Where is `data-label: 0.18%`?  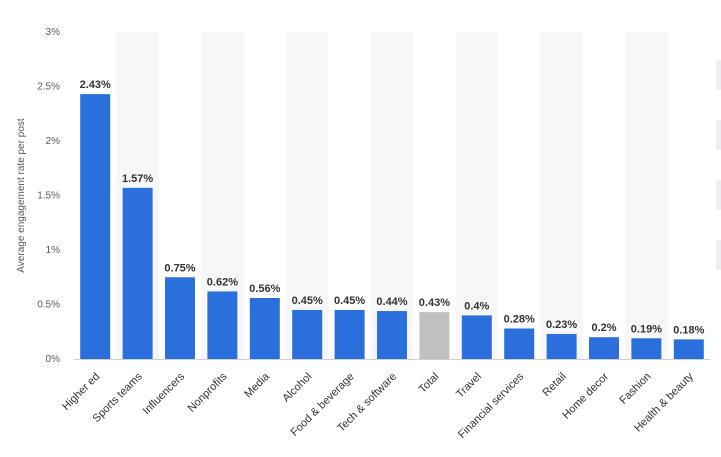
data-label: 0.18% is located at coordinates (688, 330).